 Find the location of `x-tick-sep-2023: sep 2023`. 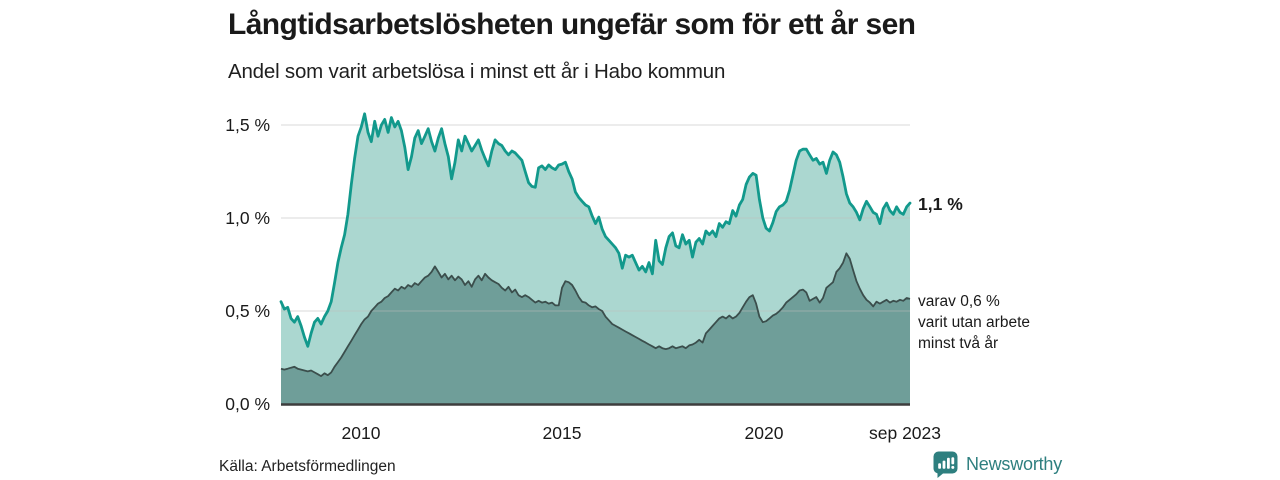

x-tick-sep-2023: sep 2023 is located at coordinates (905, 433).